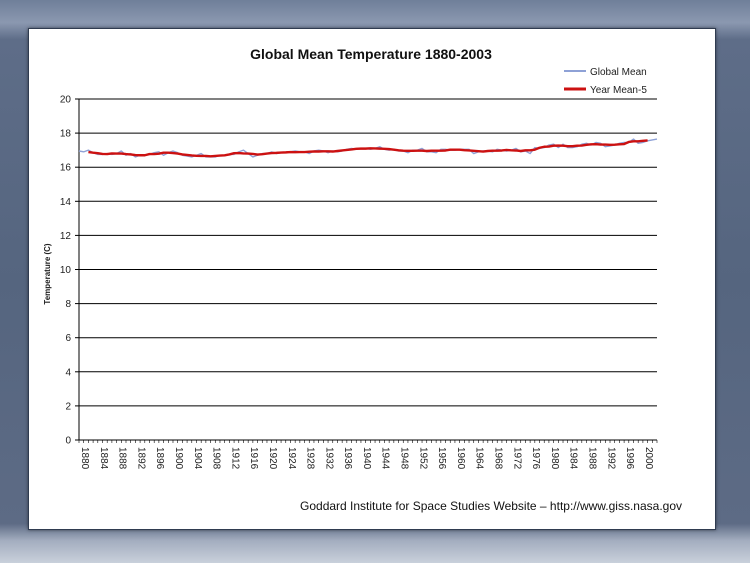 The height and width of the screenshot is (563, 750). I want to click on x-tick-label-1900: 1900, so click(178, 458).